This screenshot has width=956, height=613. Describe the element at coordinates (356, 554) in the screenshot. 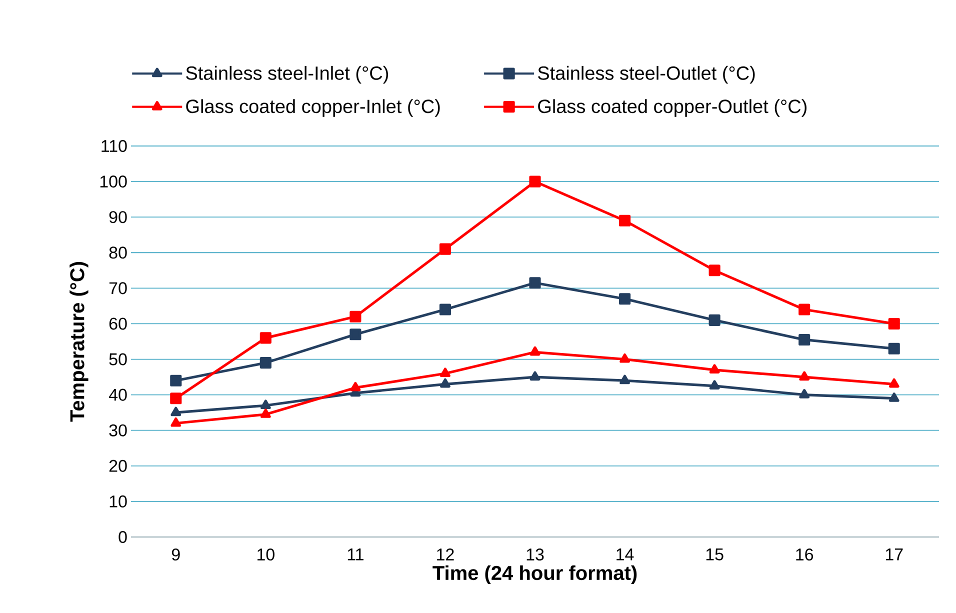

I see `x-tick-label: 11` at that location.